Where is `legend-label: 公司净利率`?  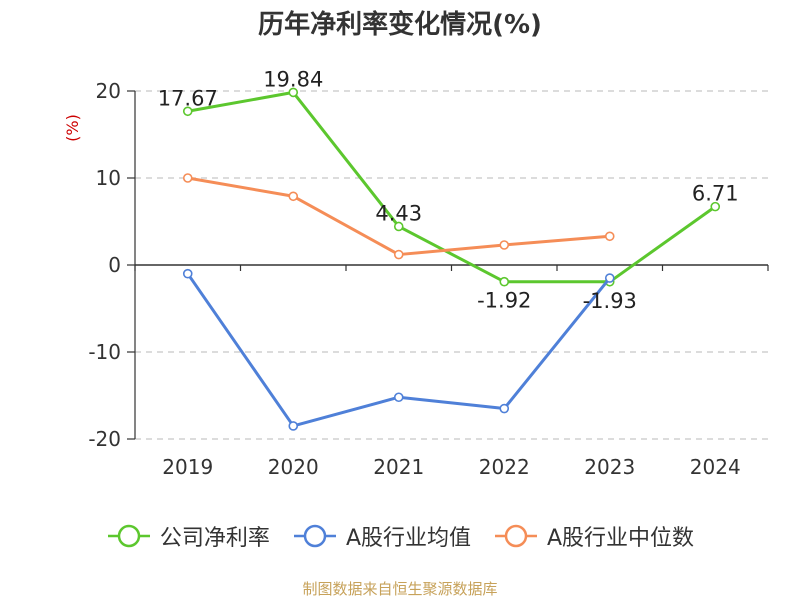 legend-label: 公司净利率 is located at coordinates (214, 538).